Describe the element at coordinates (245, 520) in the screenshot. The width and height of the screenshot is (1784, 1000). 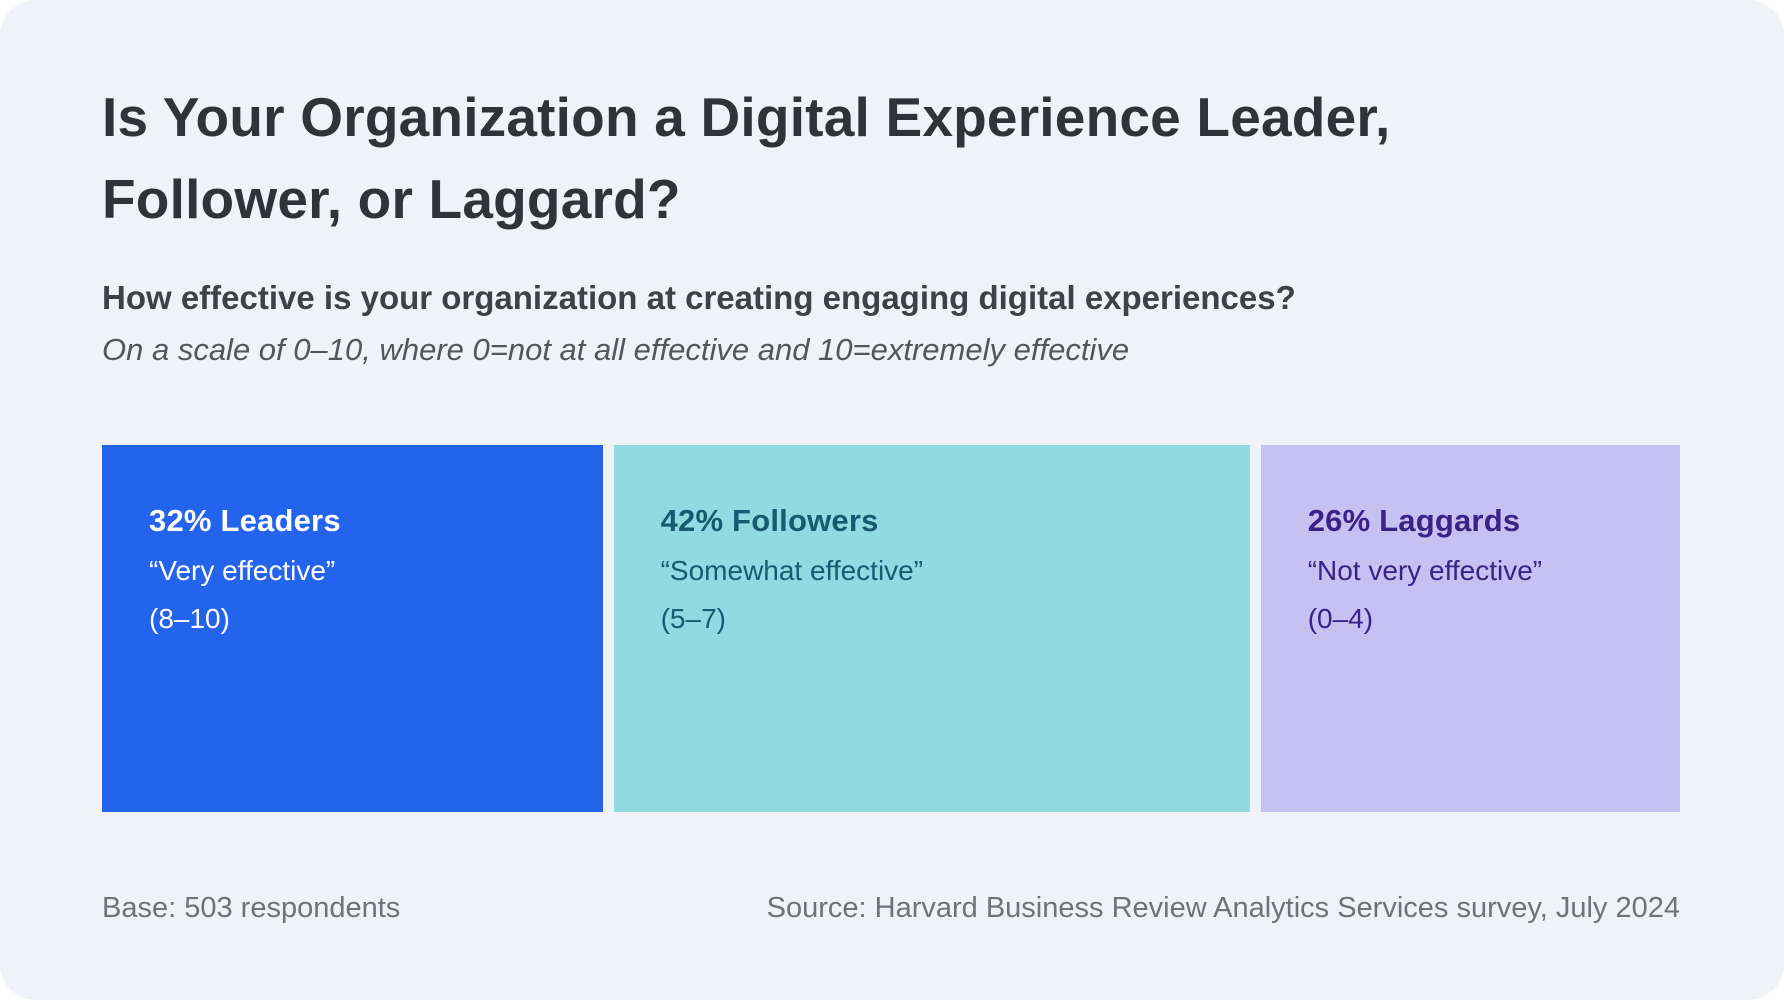
I see `segment-leaders-headline: 32% Leaders` at that location.